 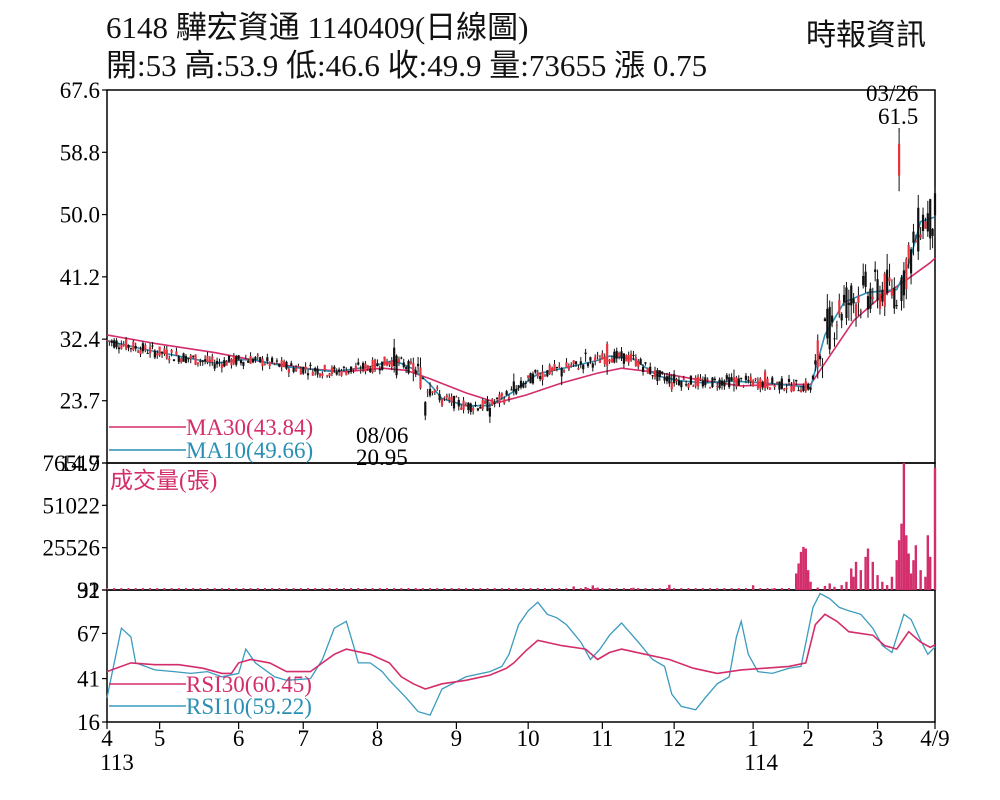 I want to click on x-tick-label: 8, so click(x=378, y=738).